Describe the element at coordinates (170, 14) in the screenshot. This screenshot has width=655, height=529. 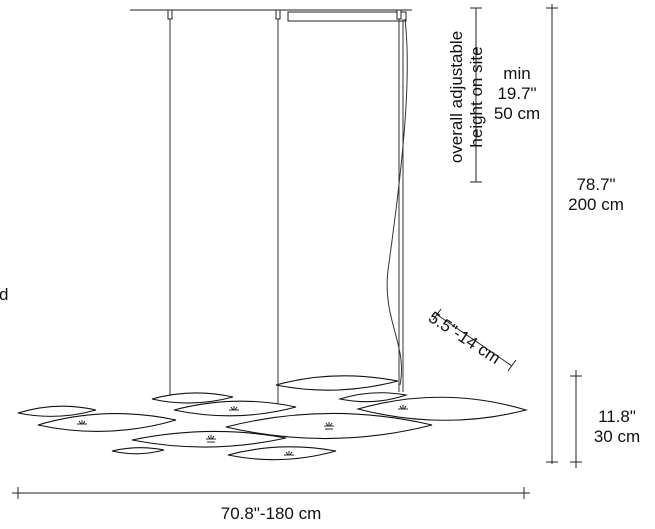
I see `canopy-cap-left` at that location.